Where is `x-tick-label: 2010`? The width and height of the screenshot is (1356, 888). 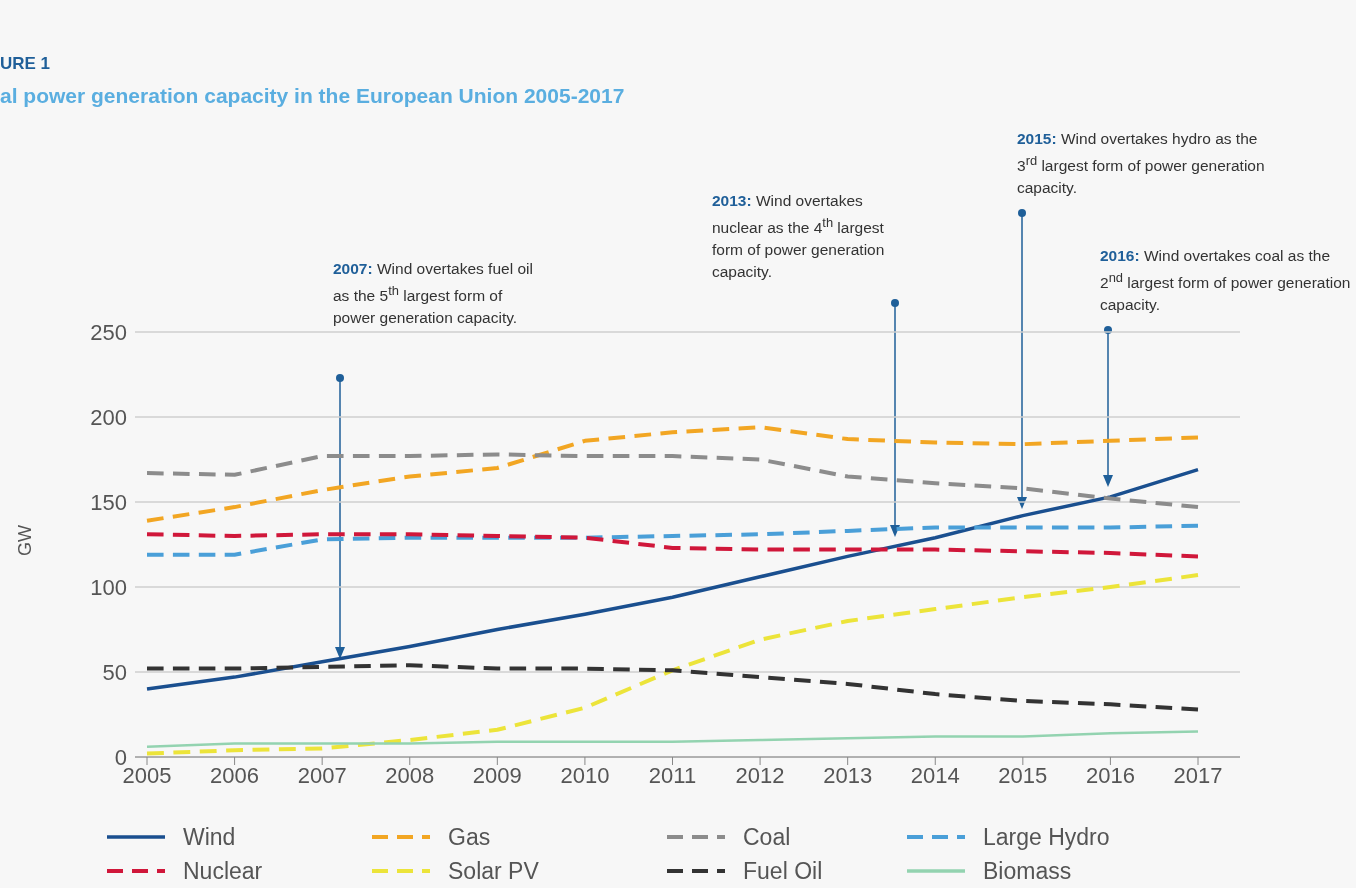 x-tick-label: 2010 is located at coordinates (585, 775).